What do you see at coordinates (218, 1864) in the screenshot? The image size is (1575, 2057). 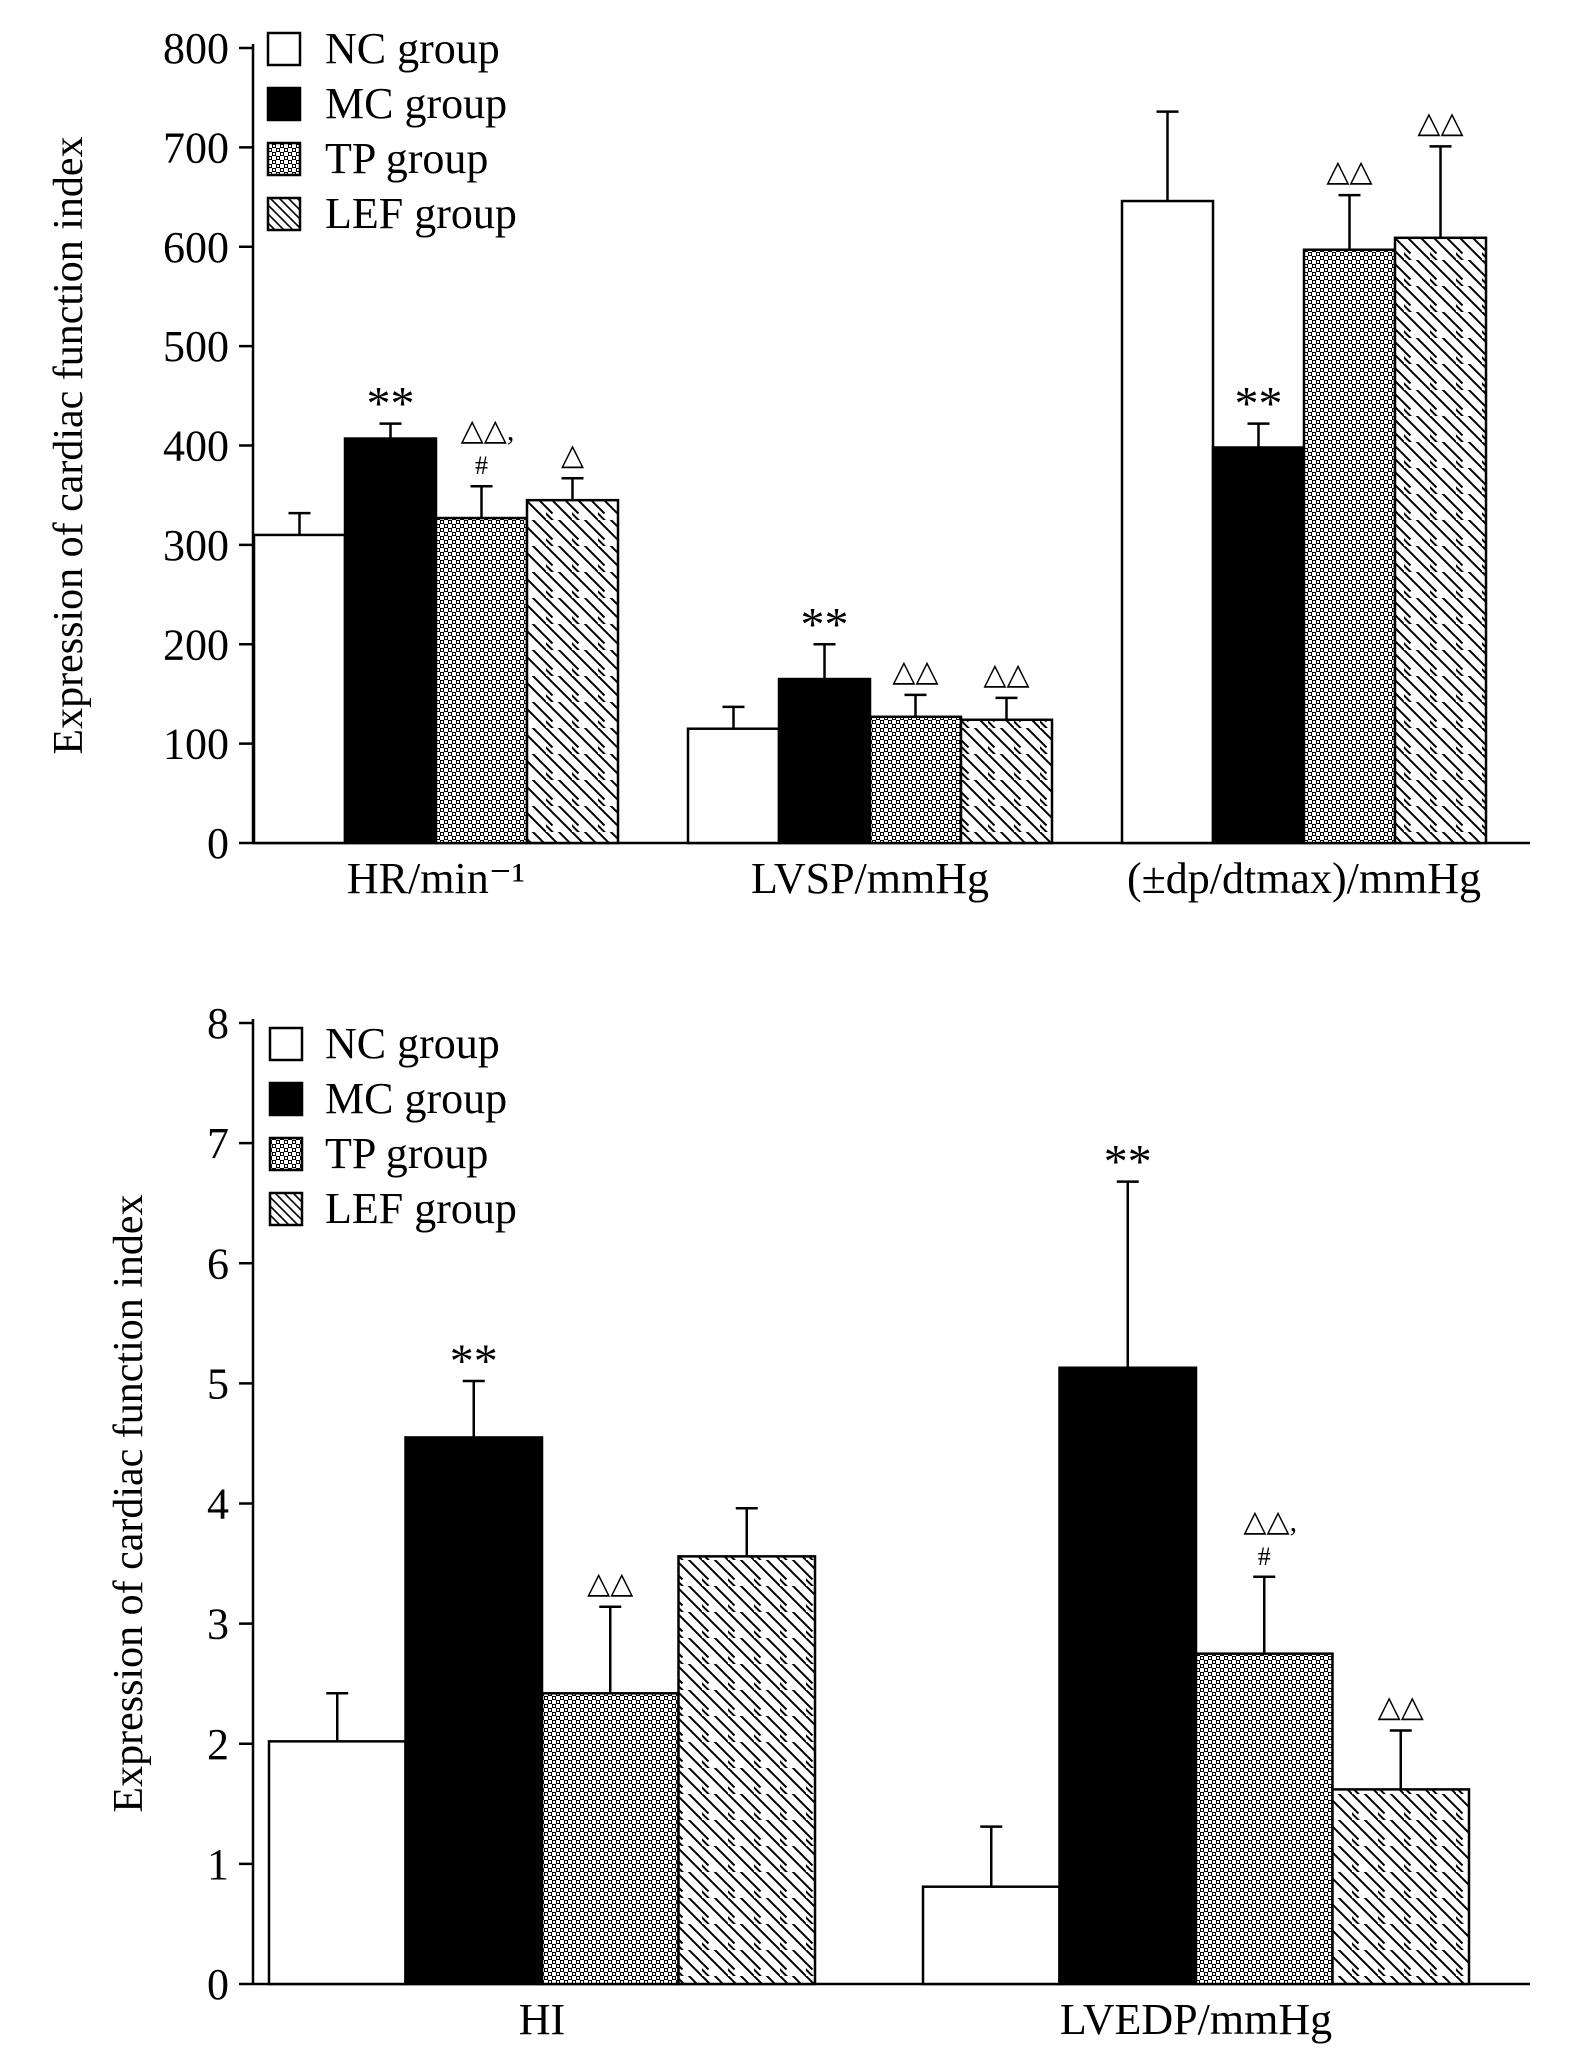 I see `y-tick-label: 1` at bounding box center [218, 1864].